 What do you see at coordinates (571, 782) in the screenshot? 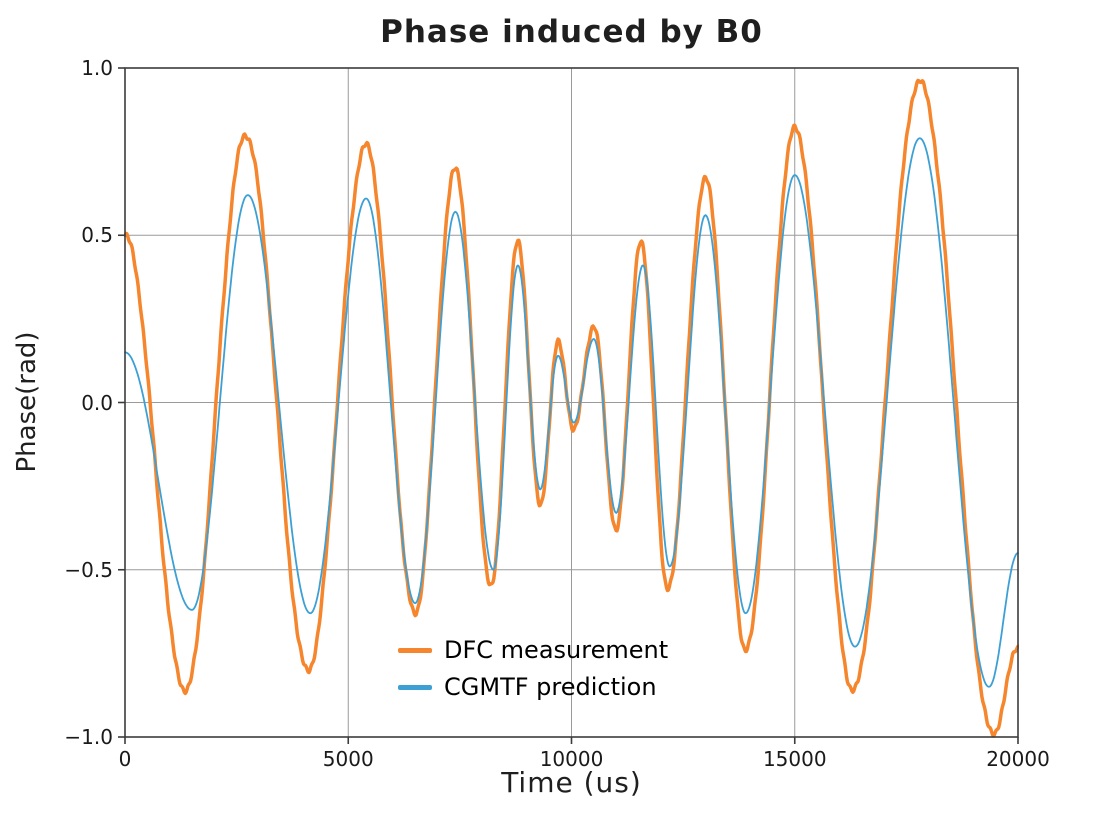
I see `x-axis-label: Time (us)` at bounding box center [571, 782].